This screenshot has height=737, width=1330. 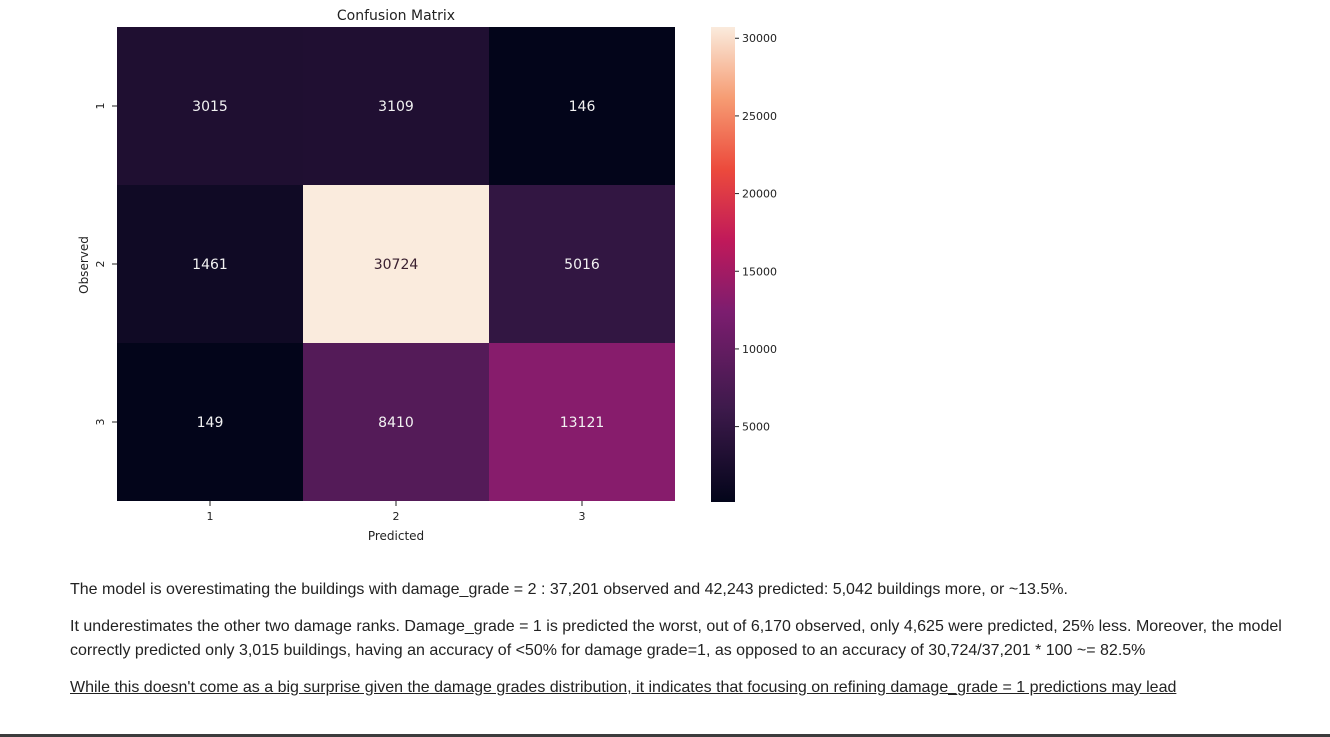 What do you see at coordinates (100, 422) in the screenshot?
I see `y-tick-label: 3` at bounding box center [100, 422].